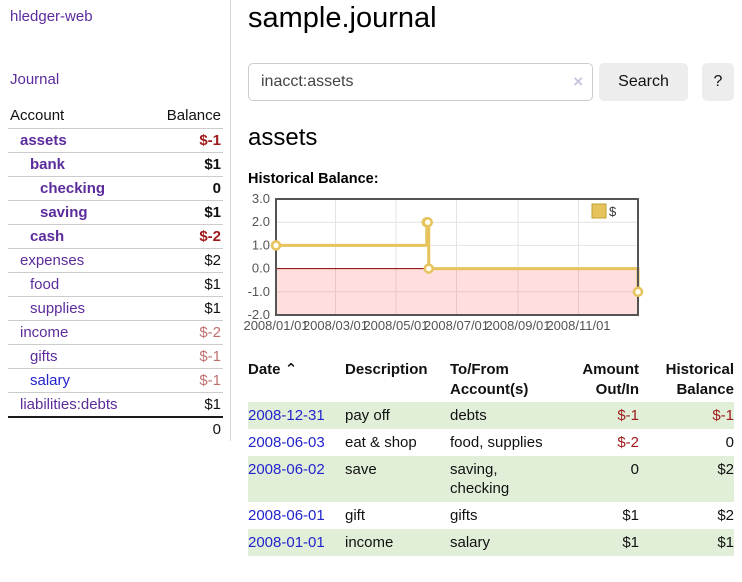 This screenshot has height=582, width=742. Describe the element at coordinates (50, 380) in the screenshot. I see `account-link: salary` at that location.